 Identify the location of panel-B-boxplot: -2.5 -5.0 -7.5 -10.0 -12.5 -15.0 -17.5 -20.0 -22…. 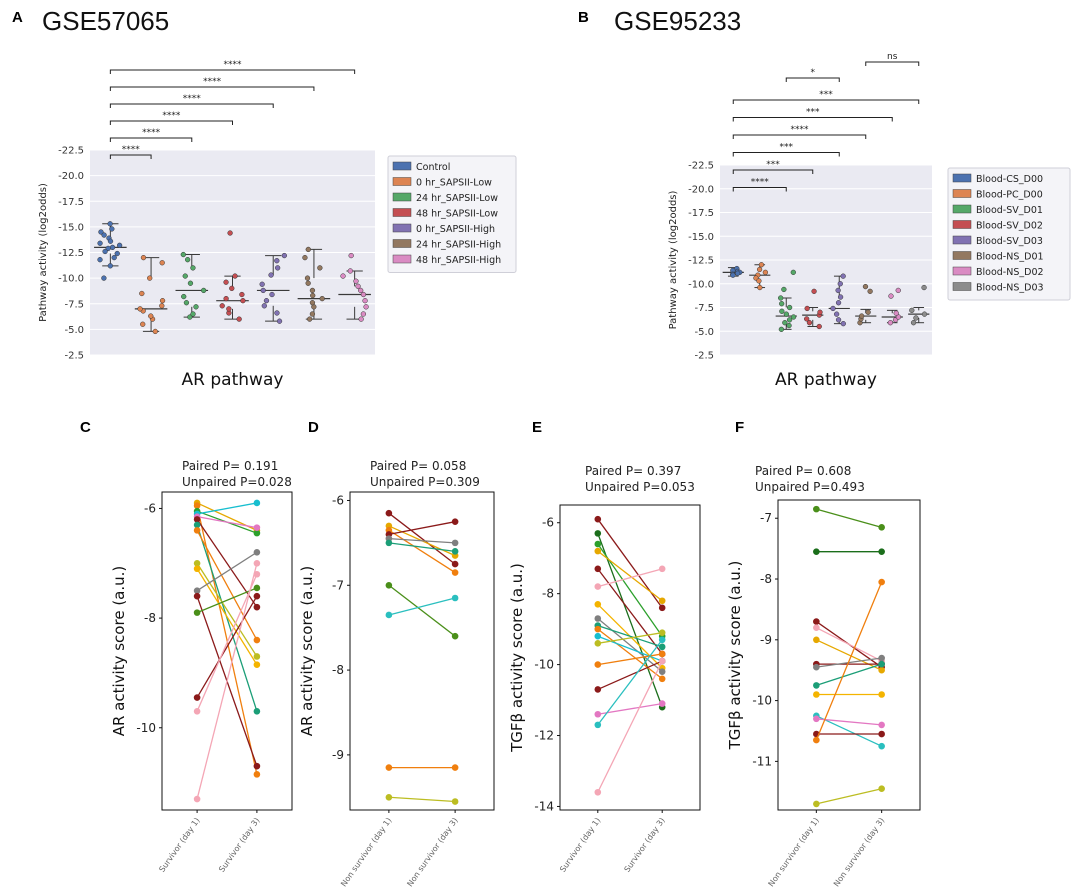
(869, 221).